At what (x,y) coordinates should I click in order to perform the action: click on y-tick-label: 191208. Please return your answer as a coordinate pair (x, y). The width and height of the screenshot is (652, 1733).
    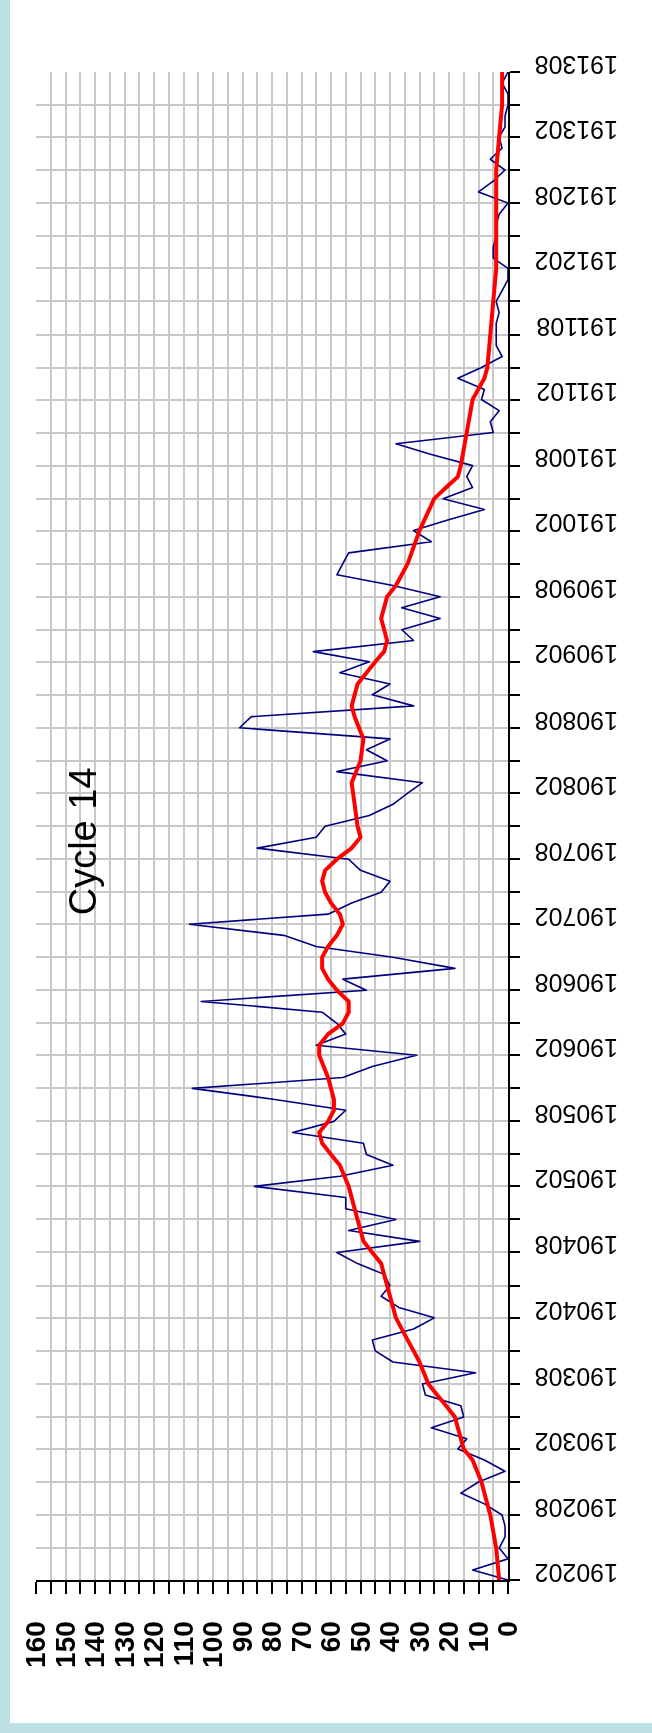
    Looking at the image, I should click on (576, 195).